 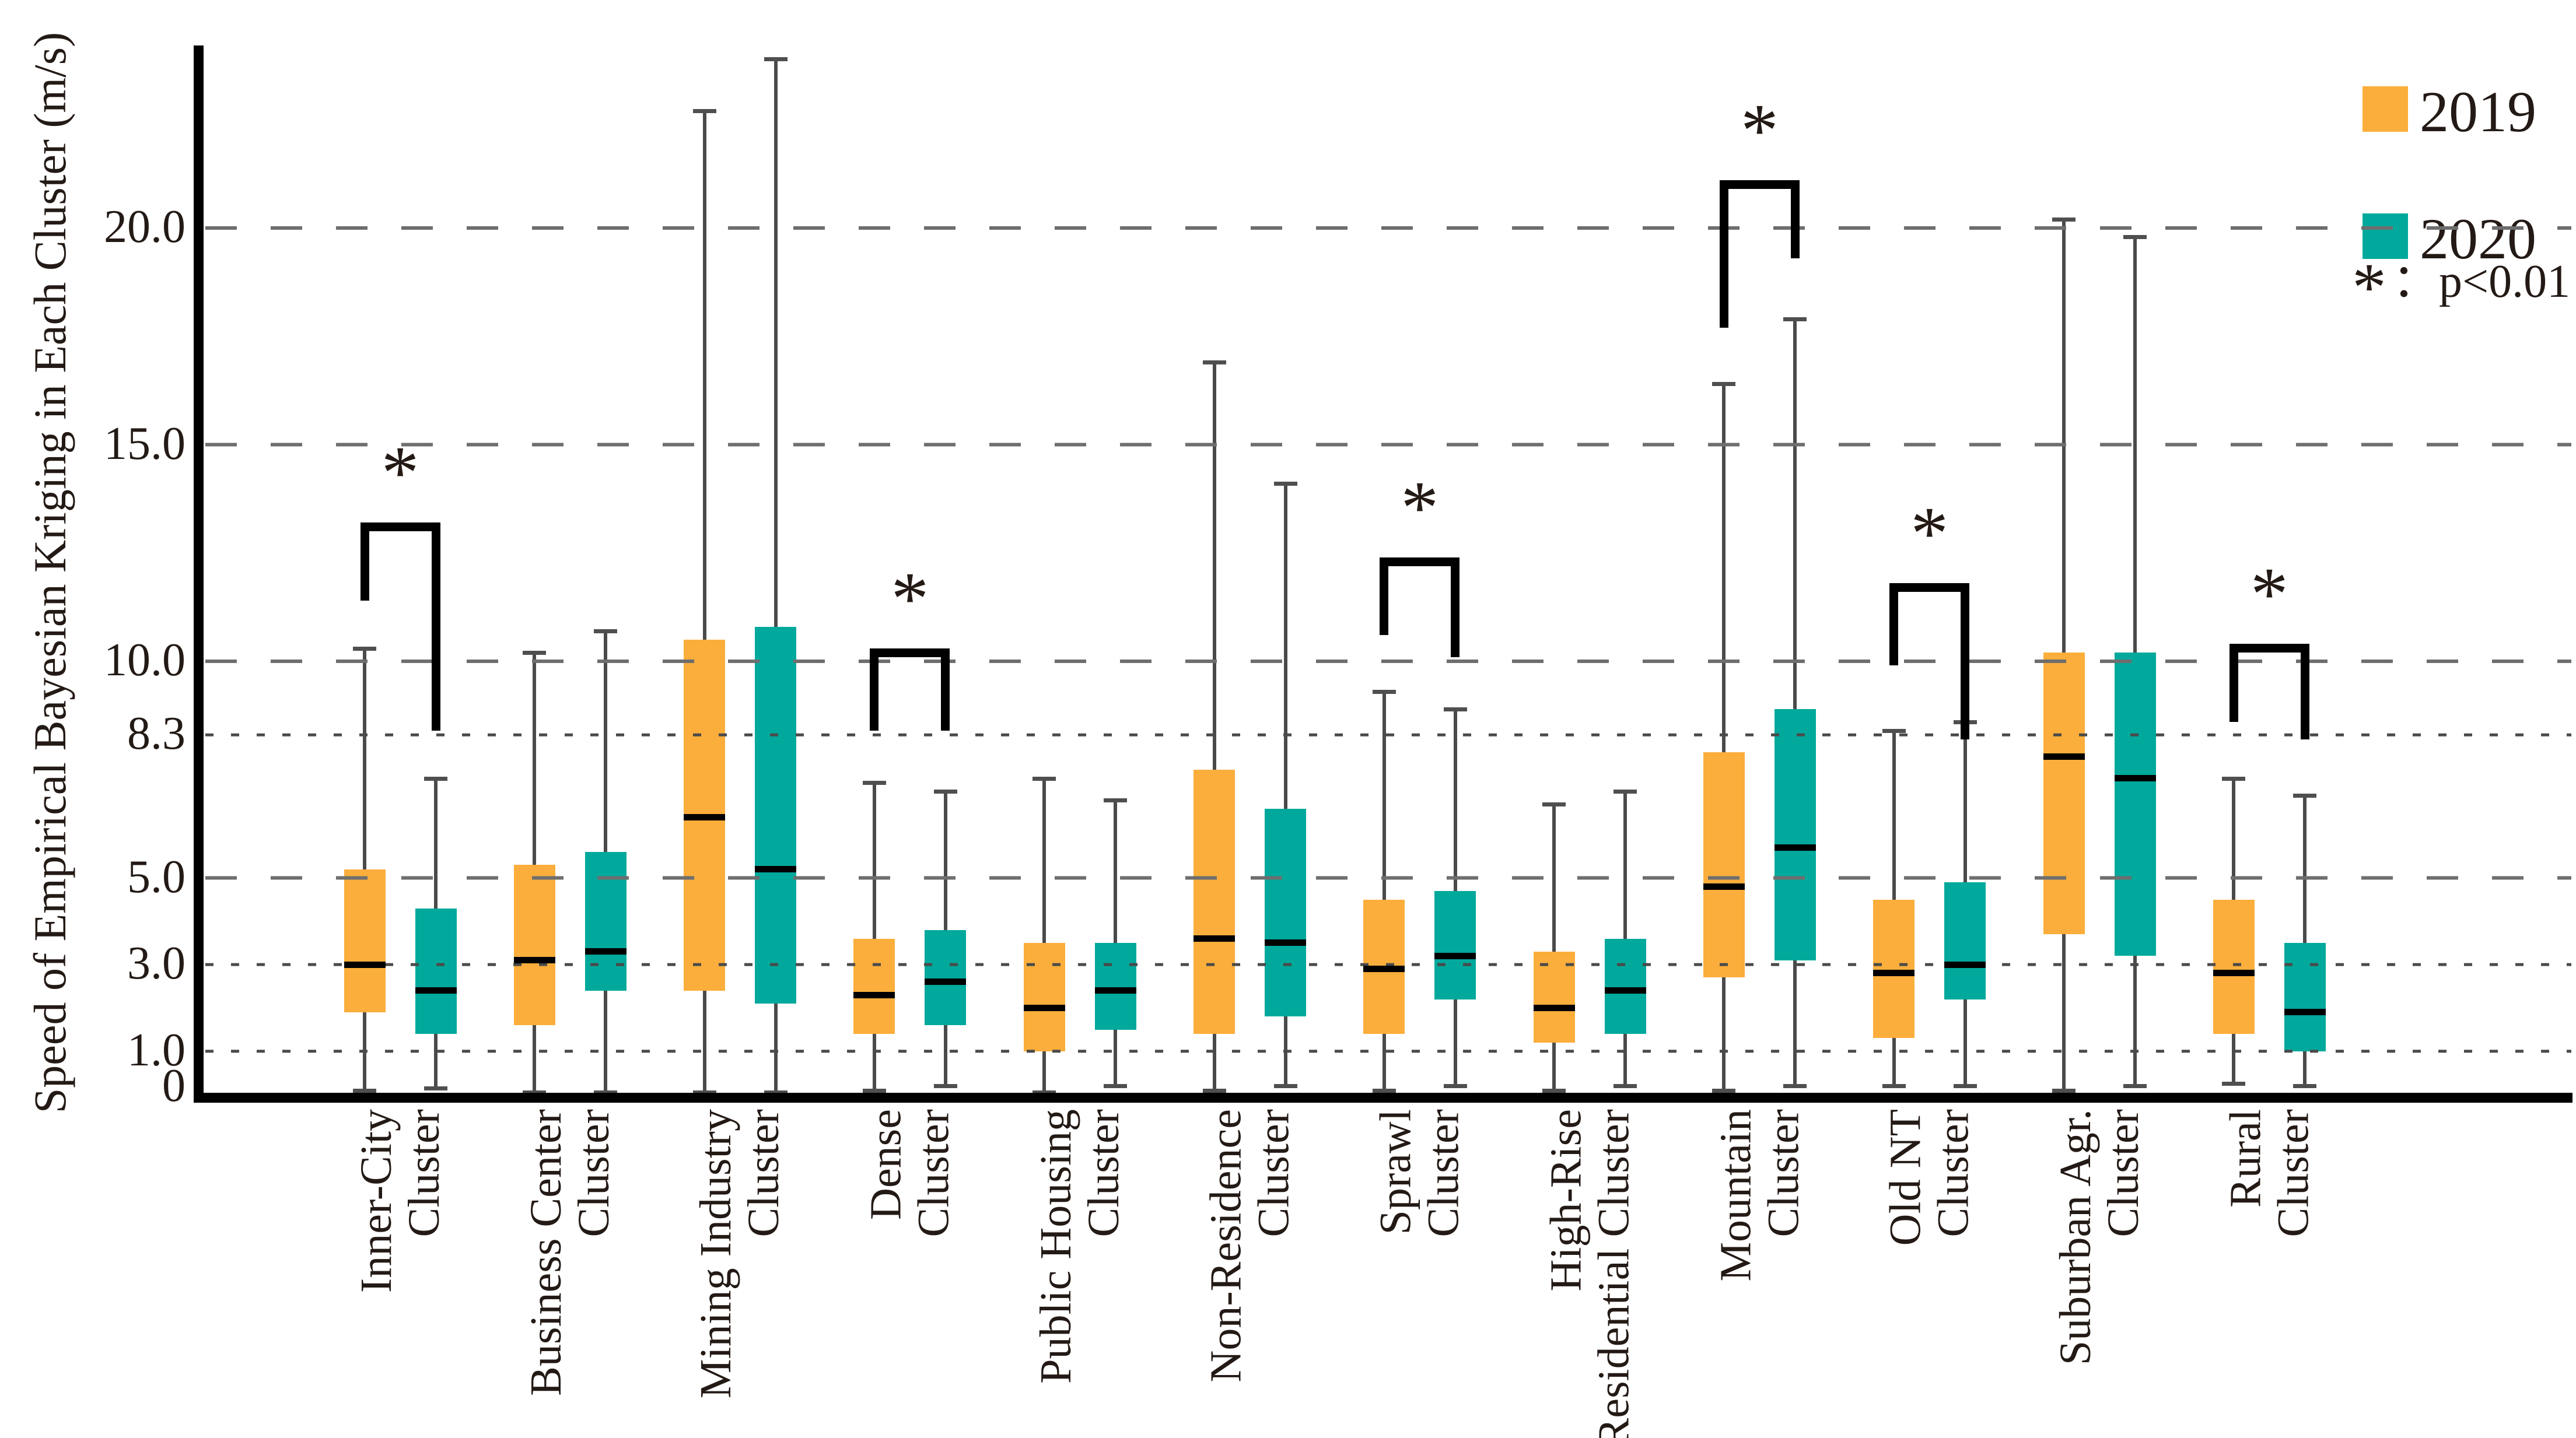 I want to click on x-label-dense-cluster: Dense Cluster, so click(x=909, y=1173).